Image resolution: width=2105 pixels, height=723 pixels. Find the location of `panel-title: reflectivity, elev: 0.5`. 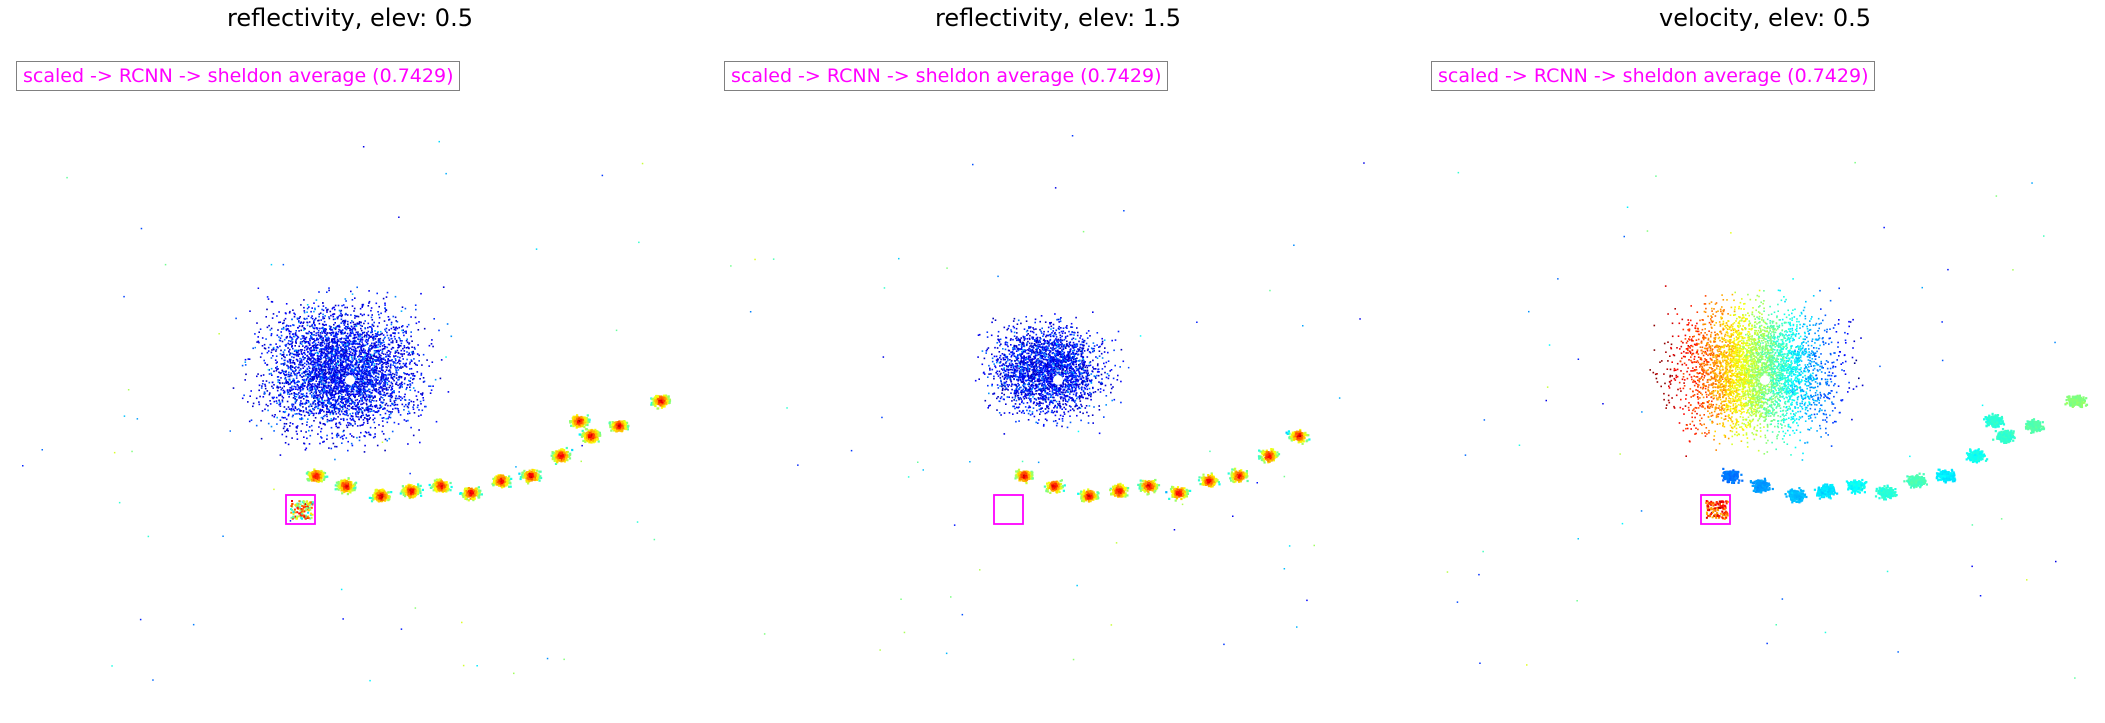

panel-title: reflectivity, elev: 0.5 is located at coordinates (350, 18).